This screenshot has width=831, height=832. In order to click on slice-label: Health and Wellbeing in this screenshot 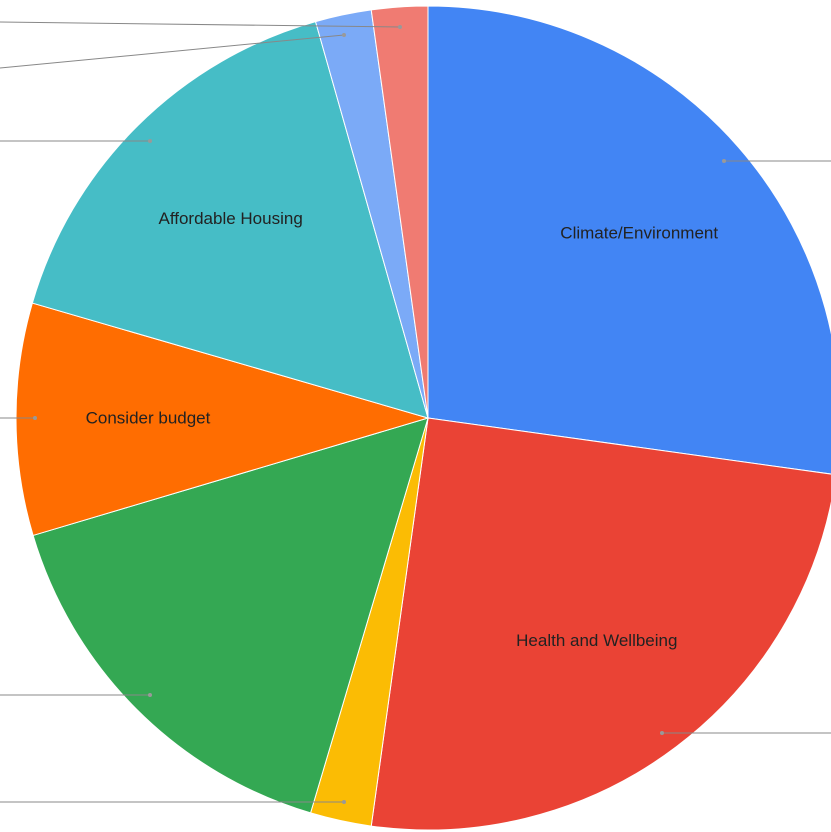, I will do `click(596, 640)`.